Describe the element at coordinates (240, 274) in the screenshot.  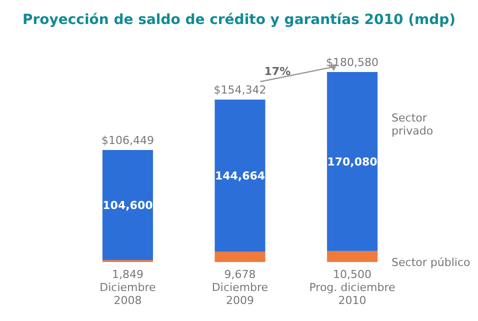
I see `data-label: 9,678` at that location.